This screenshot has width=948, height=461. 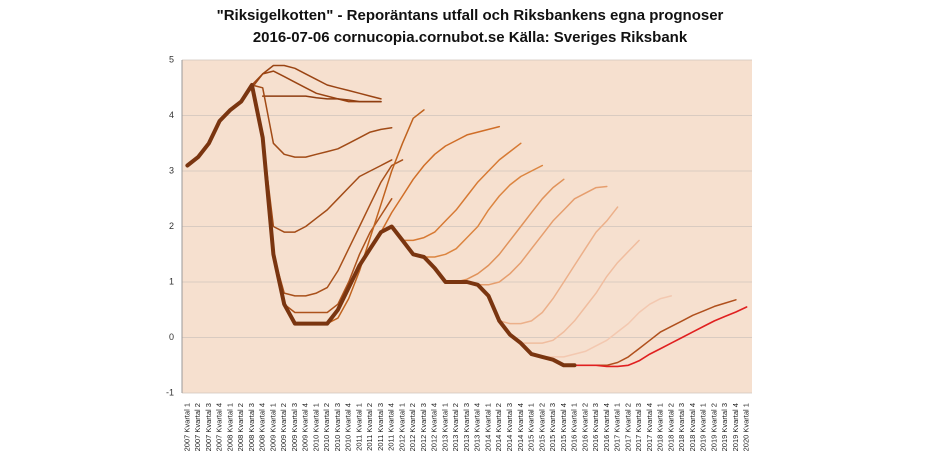 I want to click on x-tick-label: 2017 Kvartal 2, so click(x=627, y=427).